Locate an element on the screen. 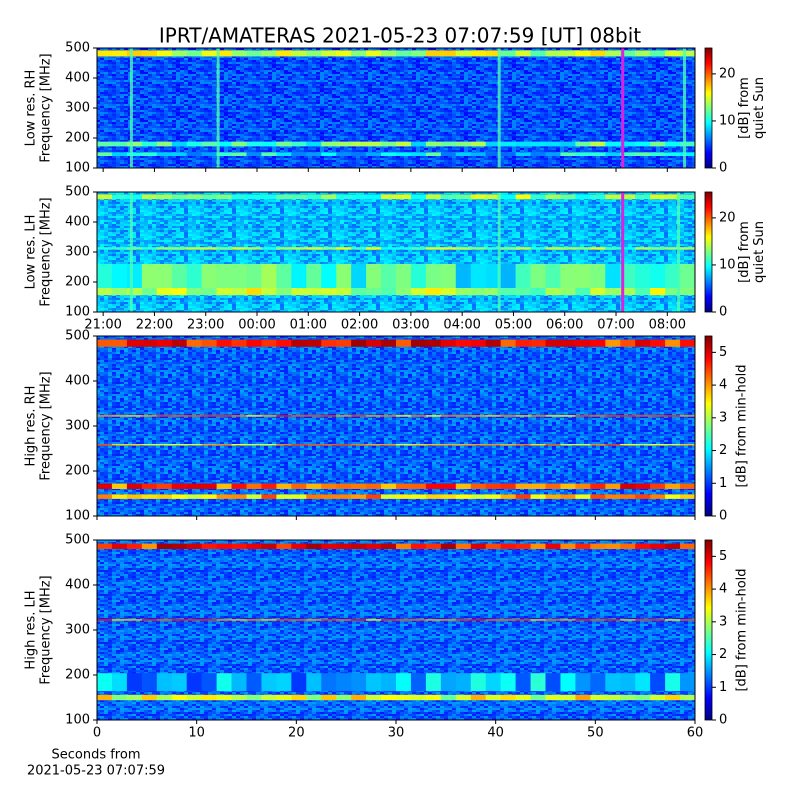 The height and width of the screenshot is (800, 800). x-tick-label: 22:00 is located at coordinates (154, 325).